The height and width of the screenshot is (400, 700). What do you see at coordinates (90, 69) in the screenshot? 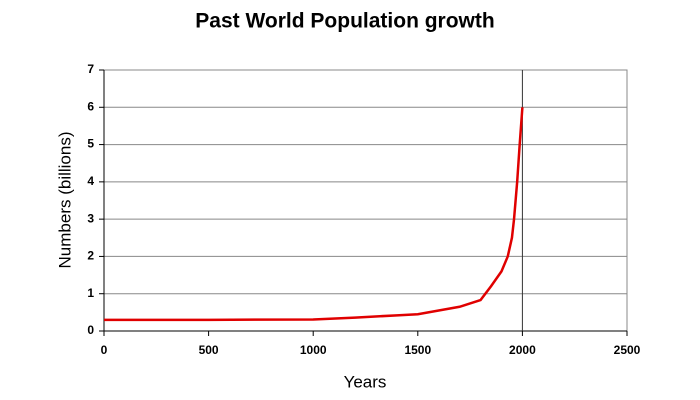
I see `y-tick-label: 7` at bounding box center [90, 69].